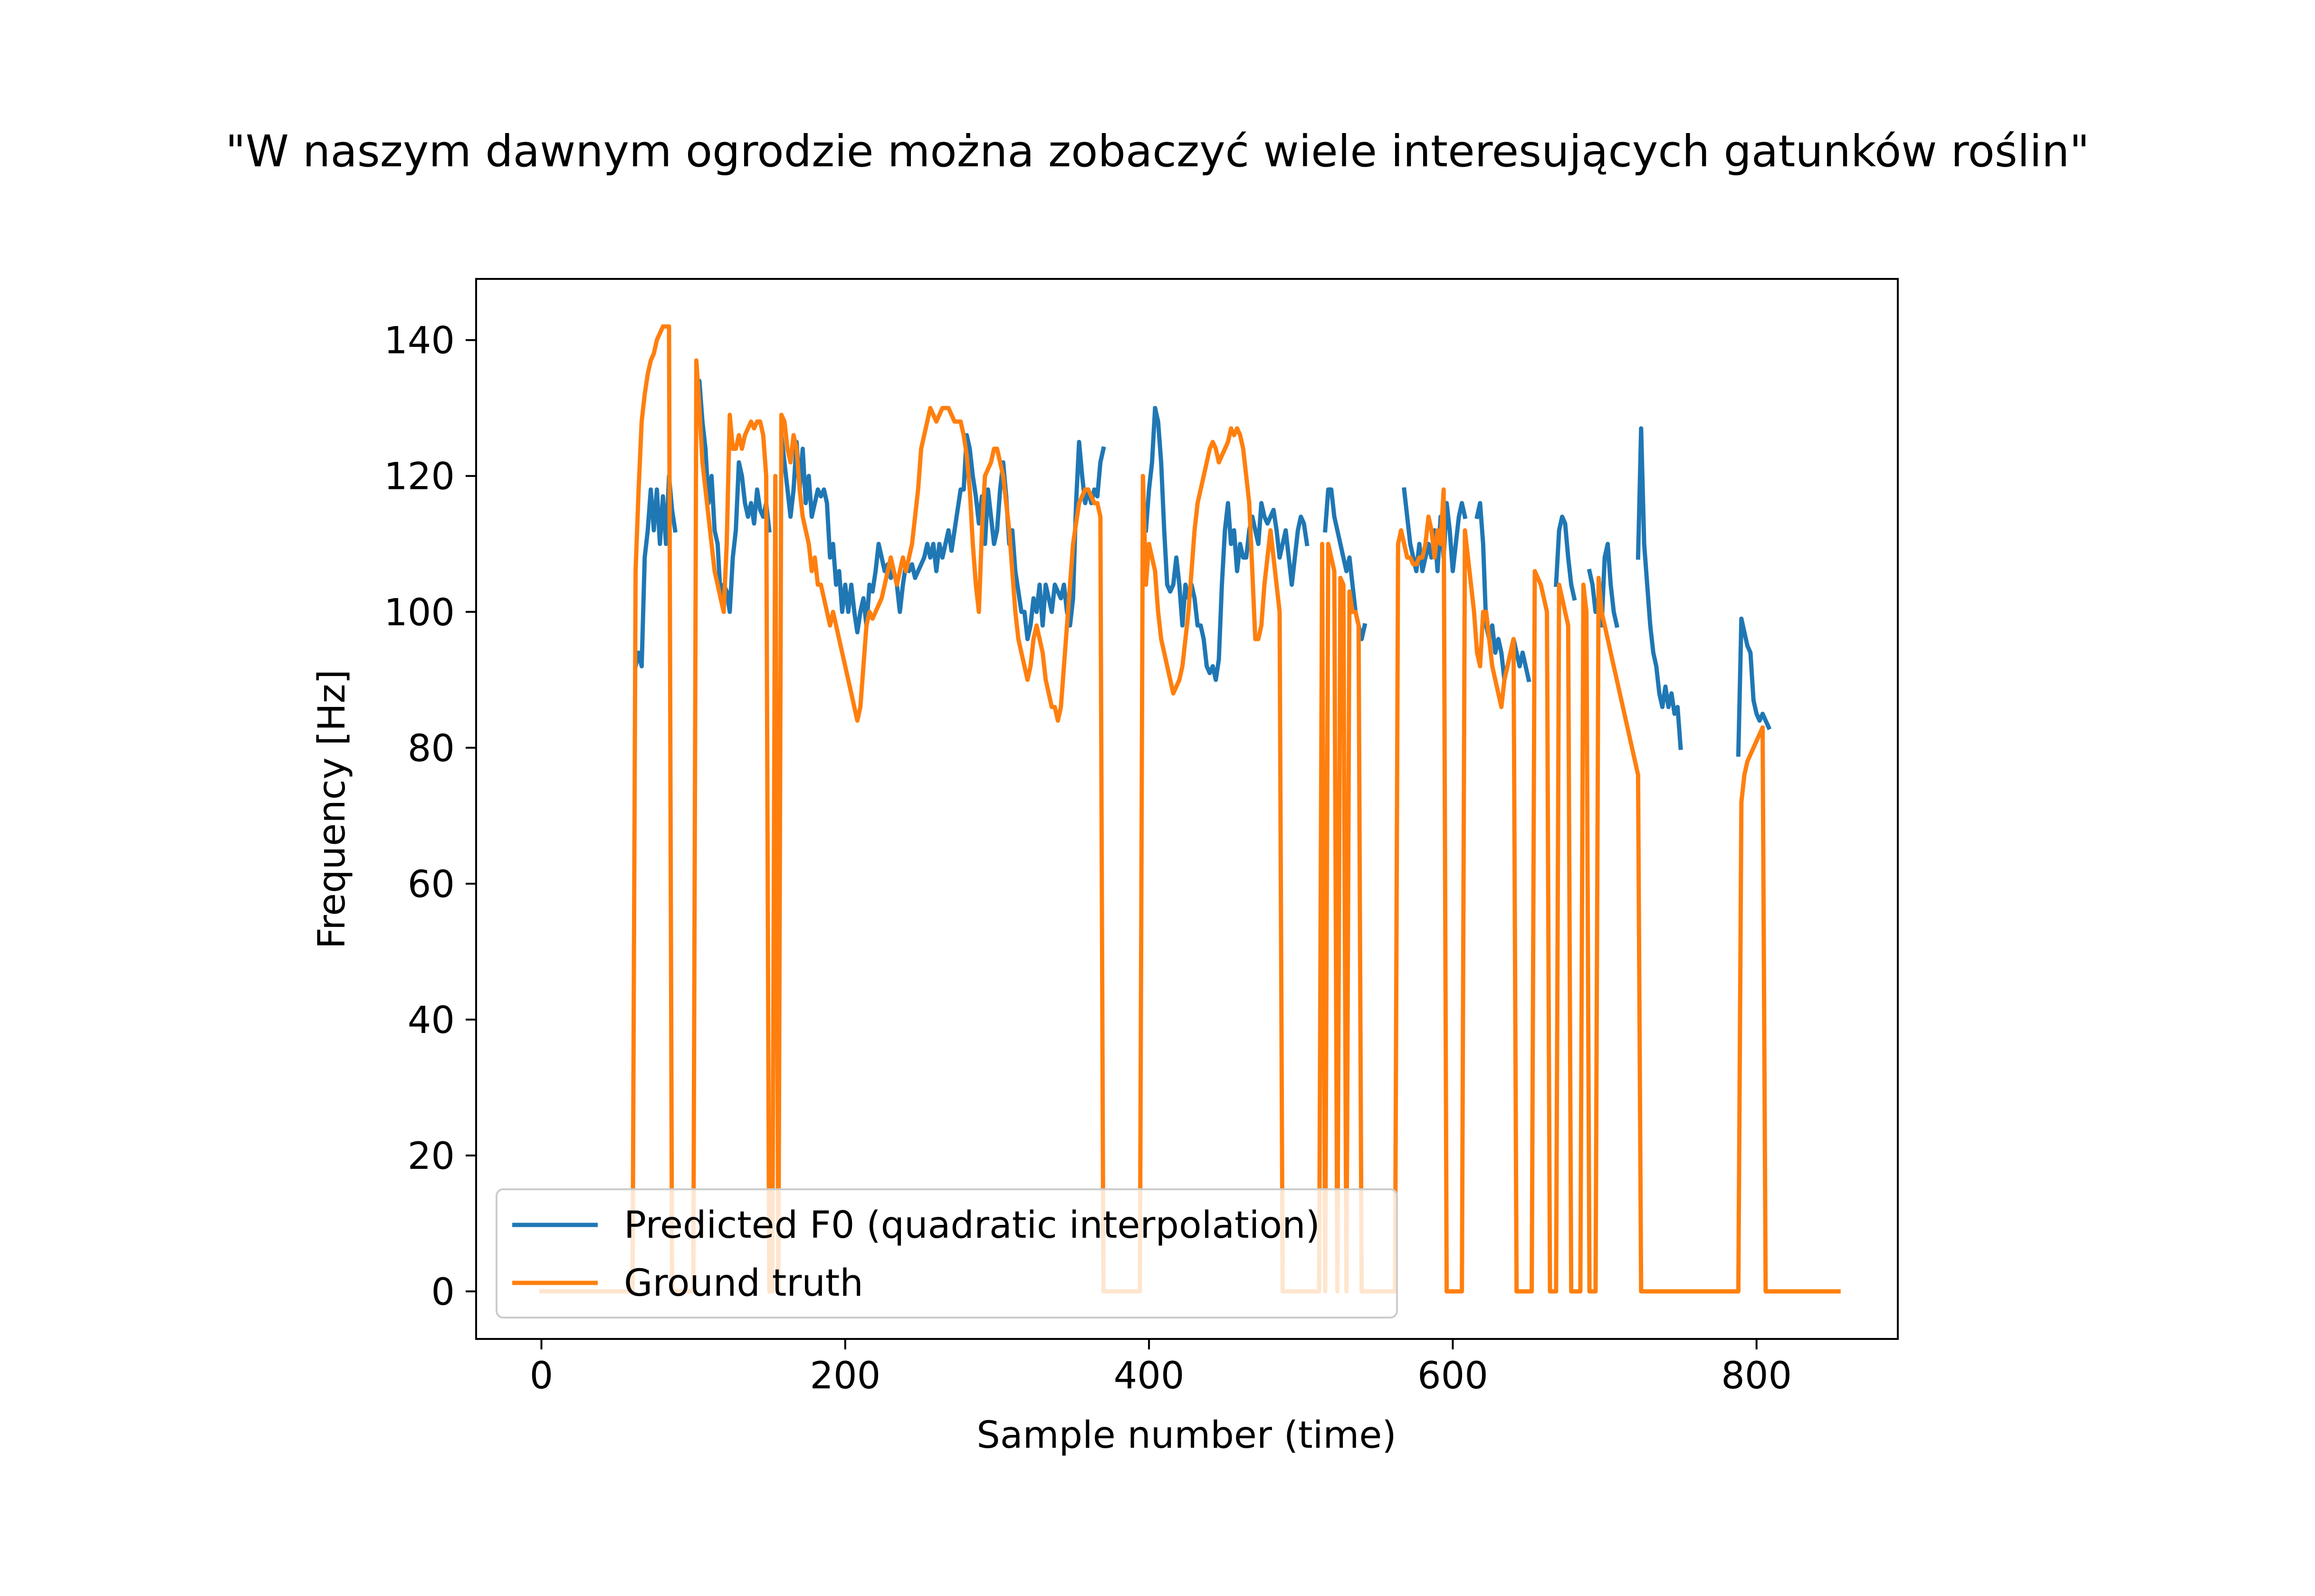 This screenshot has width=2315, height=1596. I want to click on y-tick-label: 60, so click(431, 885).